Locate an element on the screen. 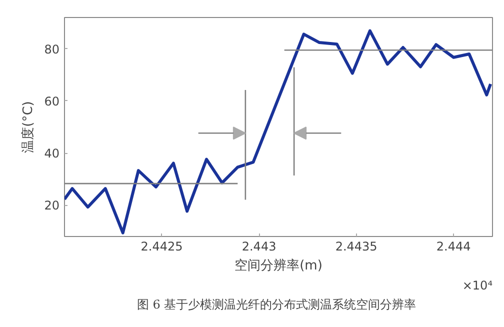 The height and width of the screenshot is (327, 504). y-tick-label: 20 is located at coordinates (52, 205).